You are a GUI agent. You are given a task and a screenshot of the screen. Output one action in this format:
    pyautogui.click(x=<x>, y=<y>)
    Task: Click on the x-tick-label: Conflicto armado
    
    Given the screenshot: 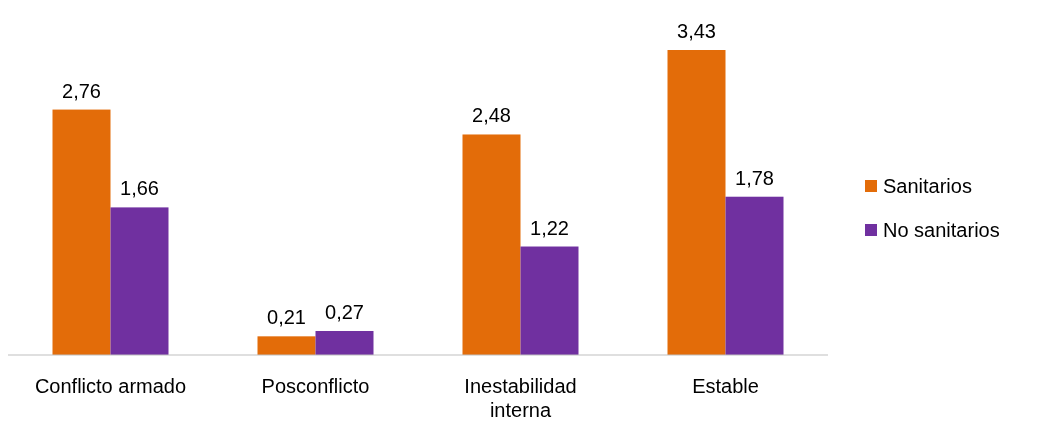 What is the action you would take?
    pyautogui.click(x=110, y=386)
    